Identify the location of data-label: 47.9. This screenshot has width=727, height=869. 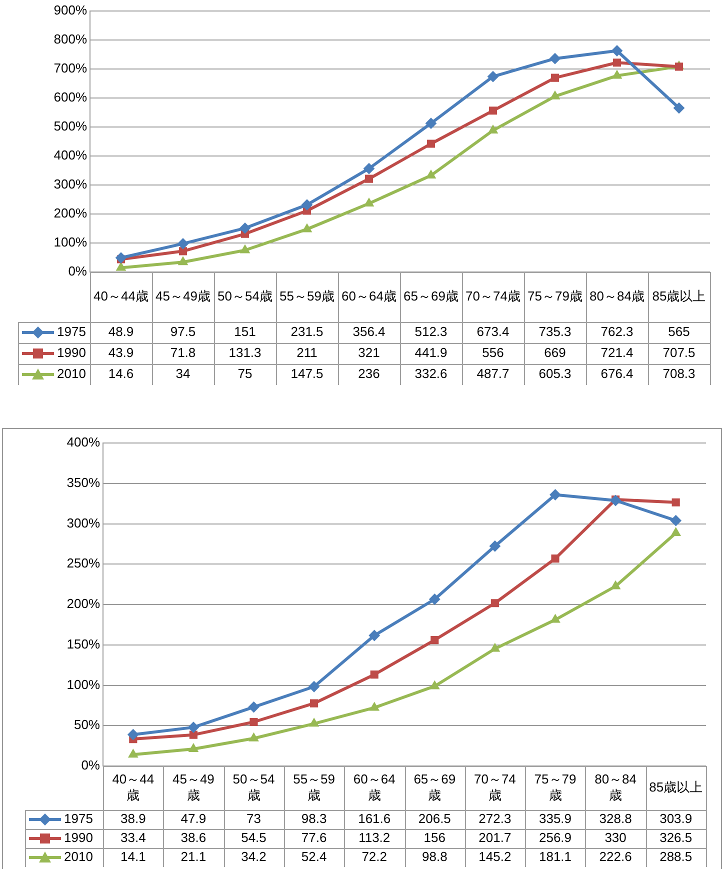
(193, 818).